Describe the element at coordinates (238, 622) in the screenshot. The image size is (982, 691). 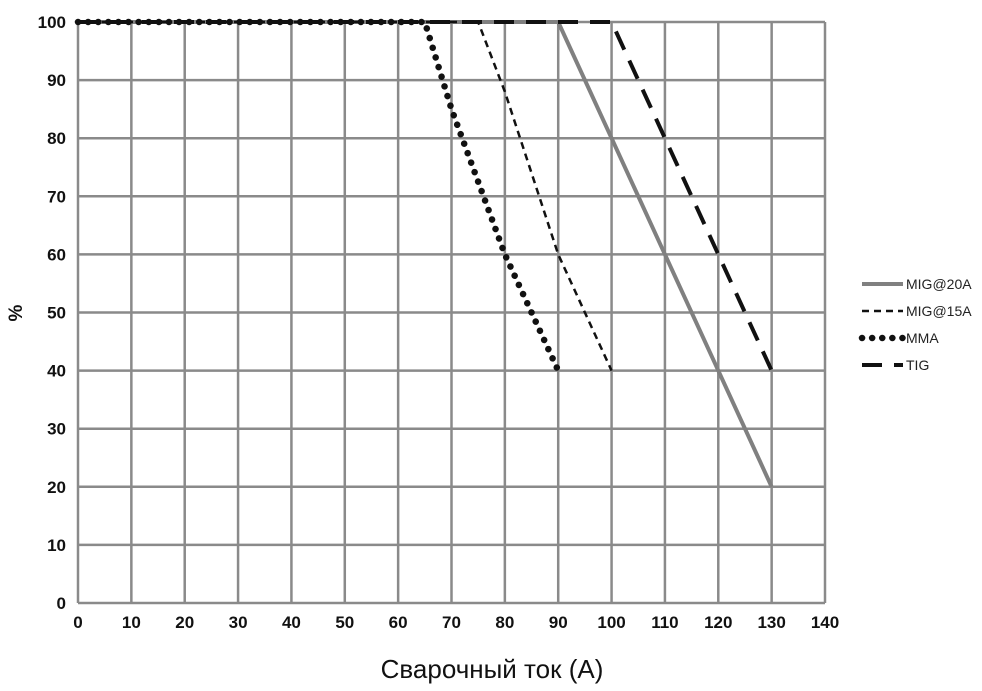
I see `x-tick-label: 30` at that location.